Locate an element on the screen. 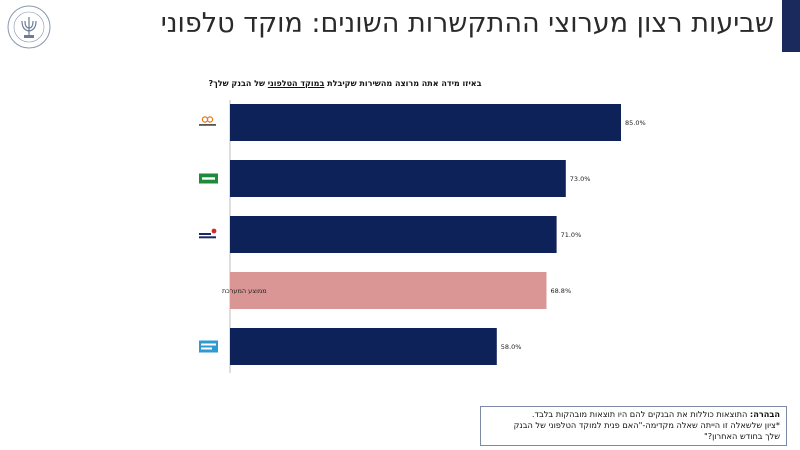 This screenshot has height=450, width=800. value-label-2: 71.0% is located at coordinates (571, 235).